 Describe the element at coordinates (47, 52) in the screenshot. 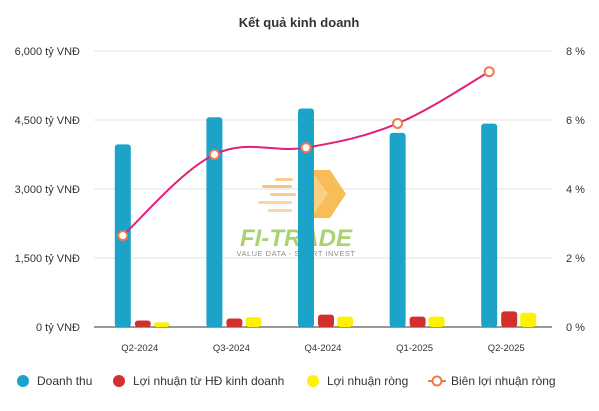

I see `left-tick-label: 6,000 tỷ VNĐ` at that location.